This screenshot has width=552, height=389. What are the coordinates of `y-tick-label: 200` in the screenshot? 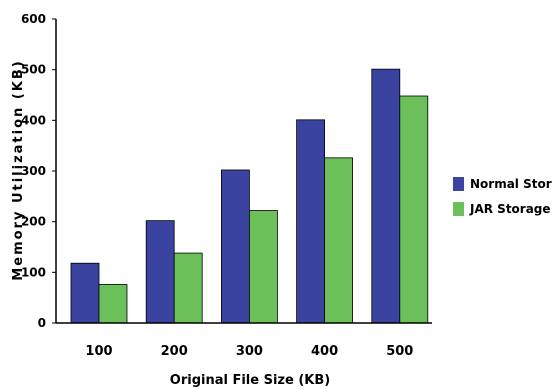 It's located at (33, 222).